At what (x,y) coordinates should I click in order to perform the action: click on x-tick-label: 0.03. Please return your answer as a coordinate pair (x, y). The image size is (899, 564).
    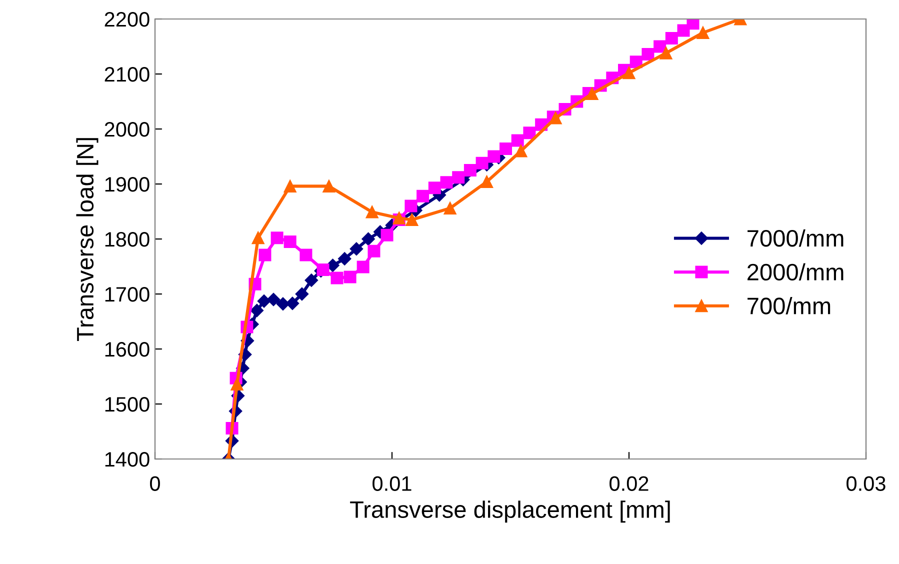
    Looking at the image, I should click on (866, 483).